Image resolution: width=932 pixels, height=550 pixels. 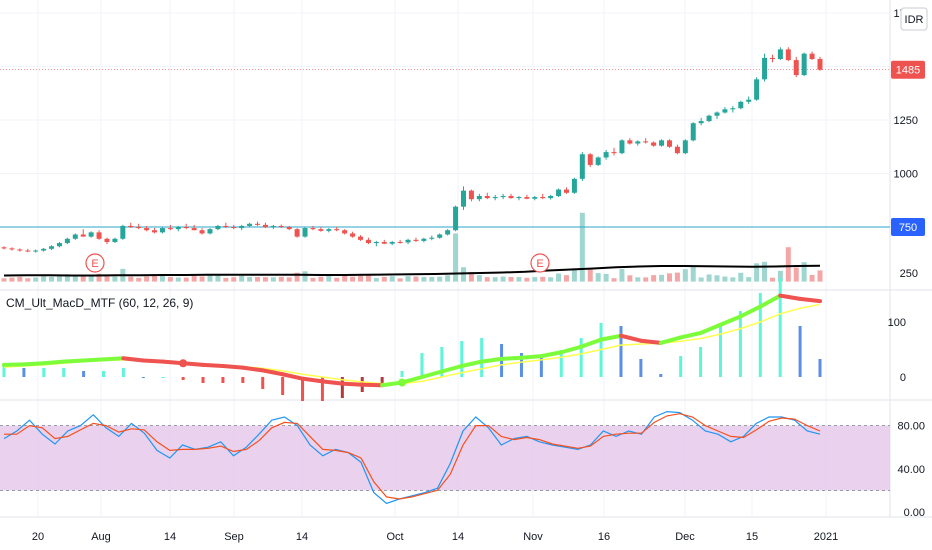 I want to click on x-tick-8: 16, so click(x=604, y=537).